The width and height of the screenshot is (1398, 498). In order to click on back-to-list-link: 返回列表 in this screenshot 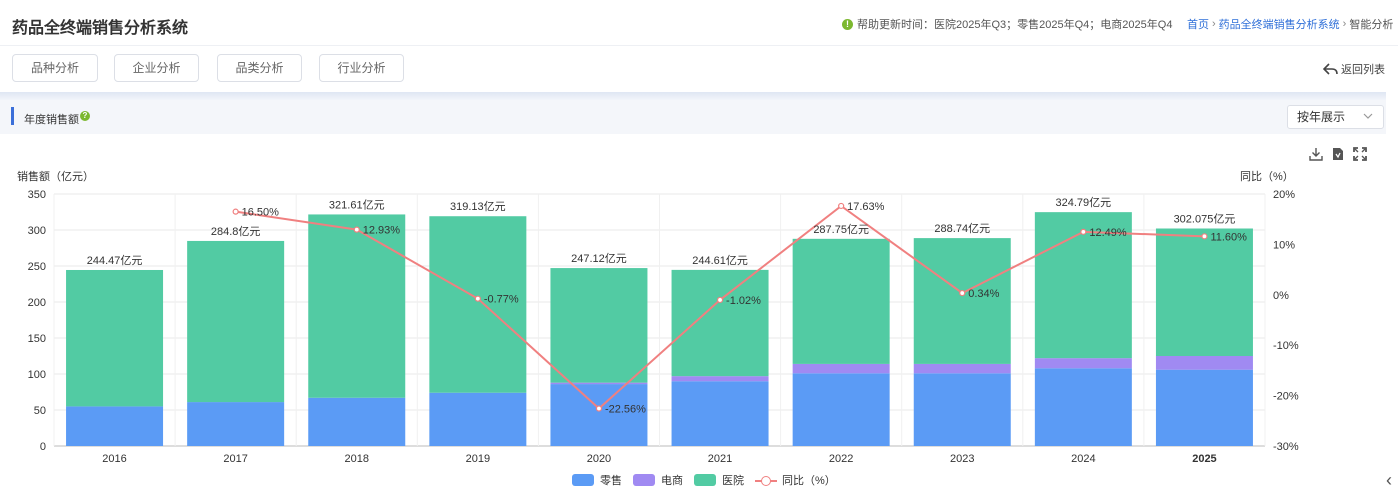, I will do `click(1354, 69)`.